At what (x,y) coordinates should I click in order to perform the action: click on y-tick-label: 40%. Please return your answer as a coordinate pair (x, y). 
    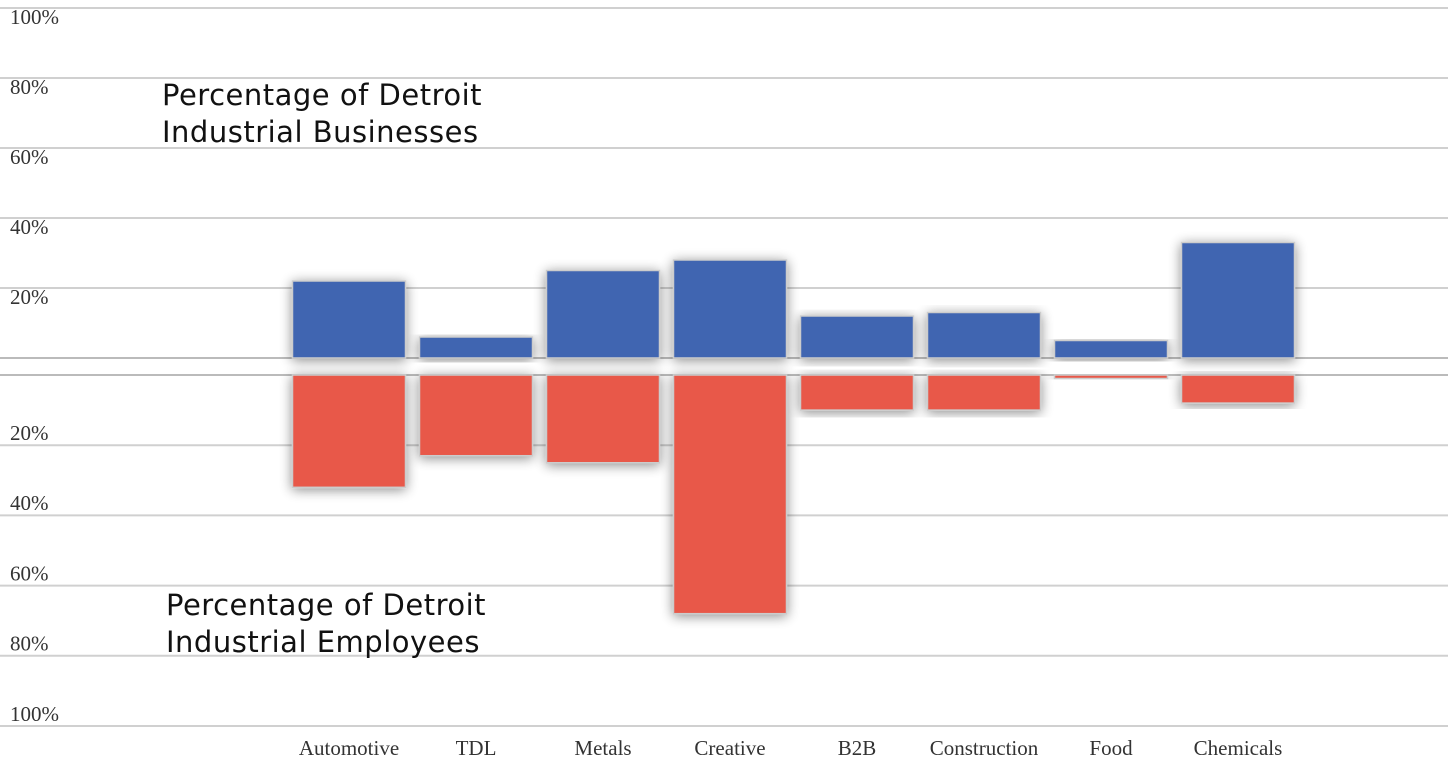
    Looking at the image, I should click on (29, 227).